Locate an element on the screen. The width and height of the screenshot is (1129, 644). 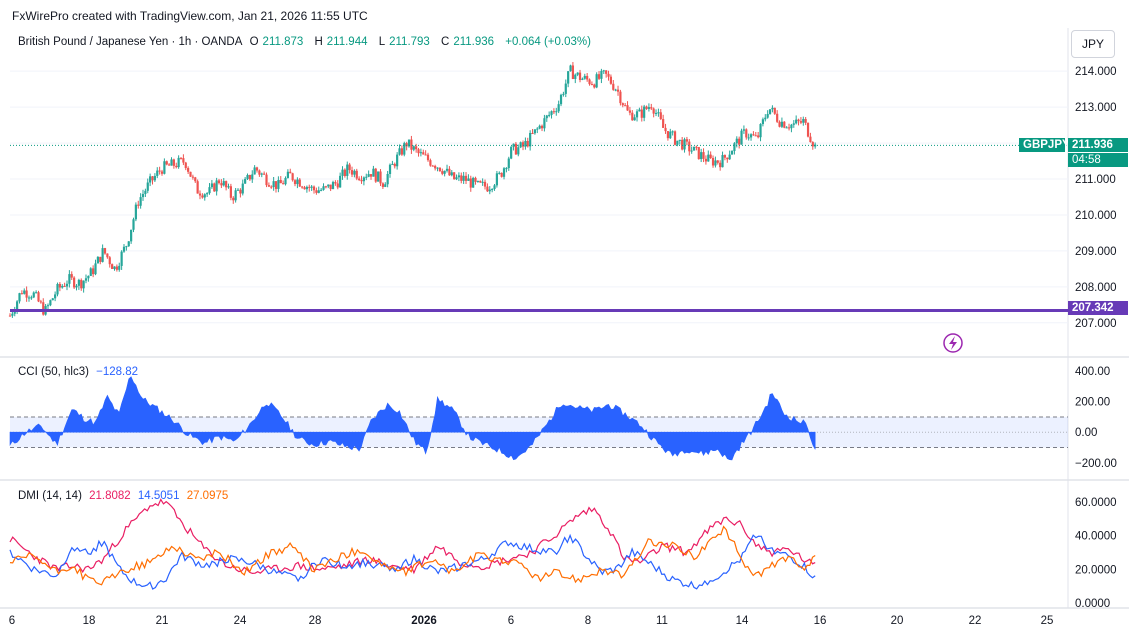
currency-button: JPY is located at coordinates (1093, 44).